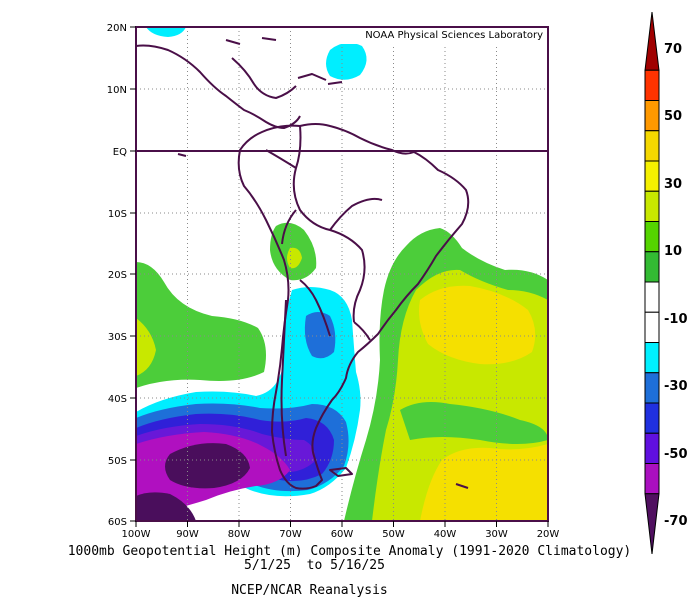  I want to click on caribbean-positive-anomaly, so click(346, 61).